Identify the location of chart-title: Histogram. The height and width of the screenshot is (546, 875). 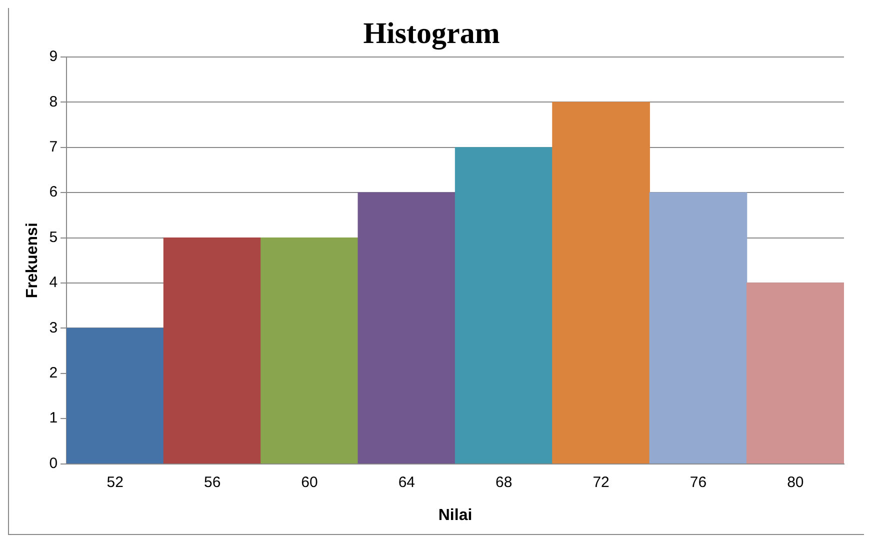
(431, 33).